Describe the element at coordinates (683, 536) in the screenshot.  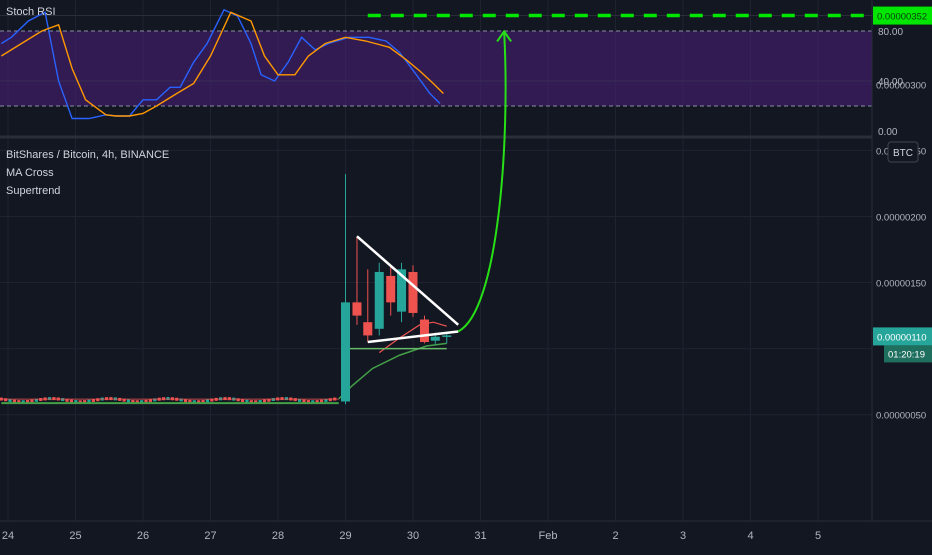
I see `time-axis-label: 3` at that location.